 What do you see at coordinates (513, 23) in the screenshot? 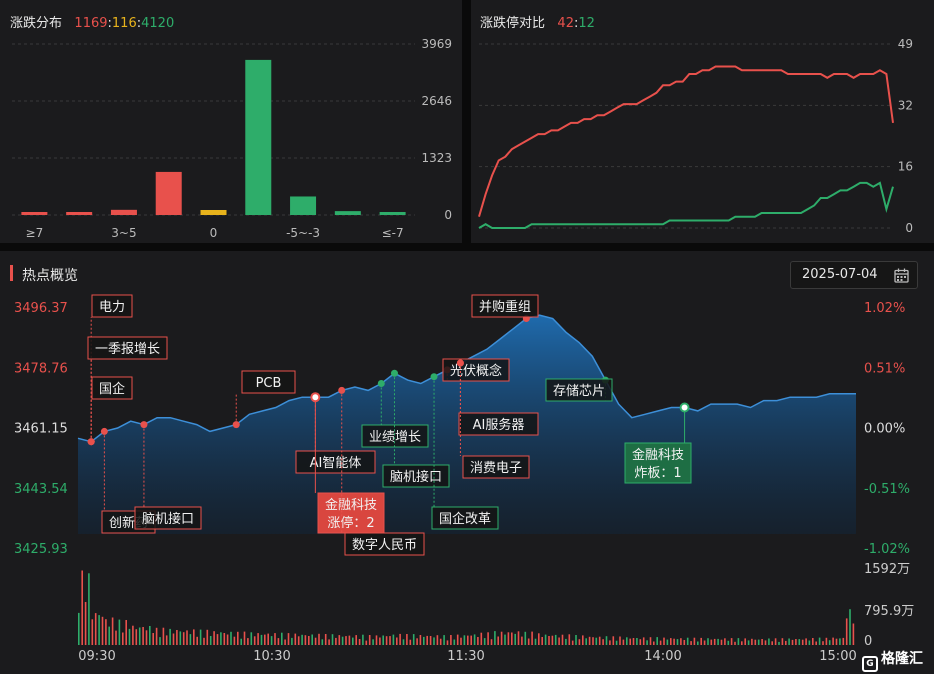
I see `ratio-title: 涨跌停对比` at bounding box center [513, 23].